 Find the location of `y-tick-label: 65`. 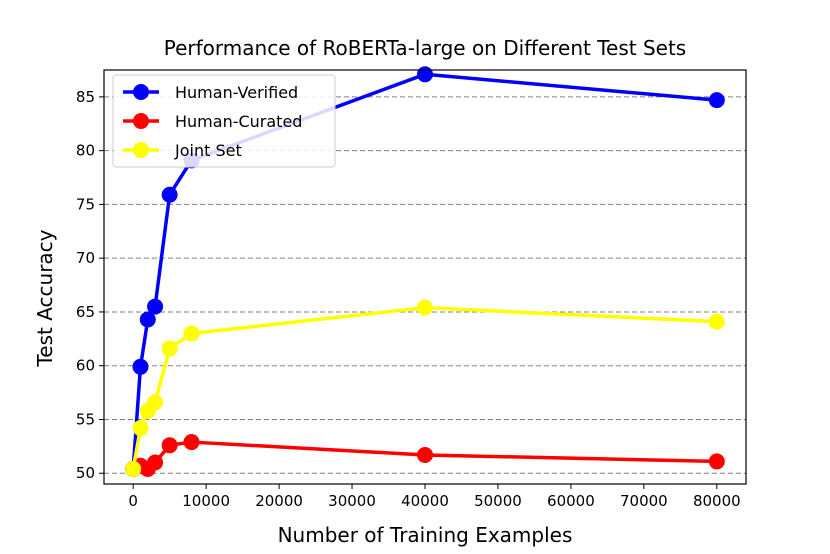

y-tick-label: 65 is located at coordinates (85, 312).